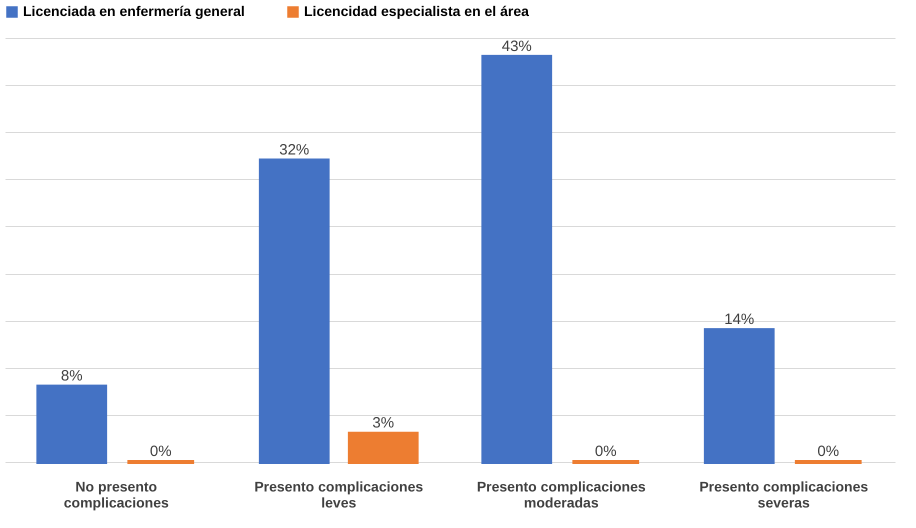 Image resolution: width=916 pixels, height=528 pixels. Describe the element at coordinates (294, 149) in the screenshot. I see `data-label: 32%` at that location.